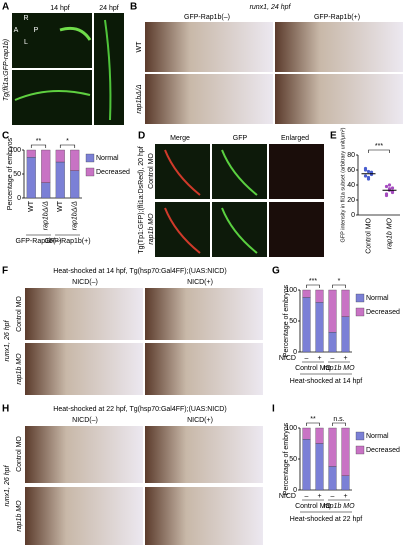  What do you see at coordinates (5, 7) in the screenshot?
I see `panel-label: A` at bounding box center [5, 7].